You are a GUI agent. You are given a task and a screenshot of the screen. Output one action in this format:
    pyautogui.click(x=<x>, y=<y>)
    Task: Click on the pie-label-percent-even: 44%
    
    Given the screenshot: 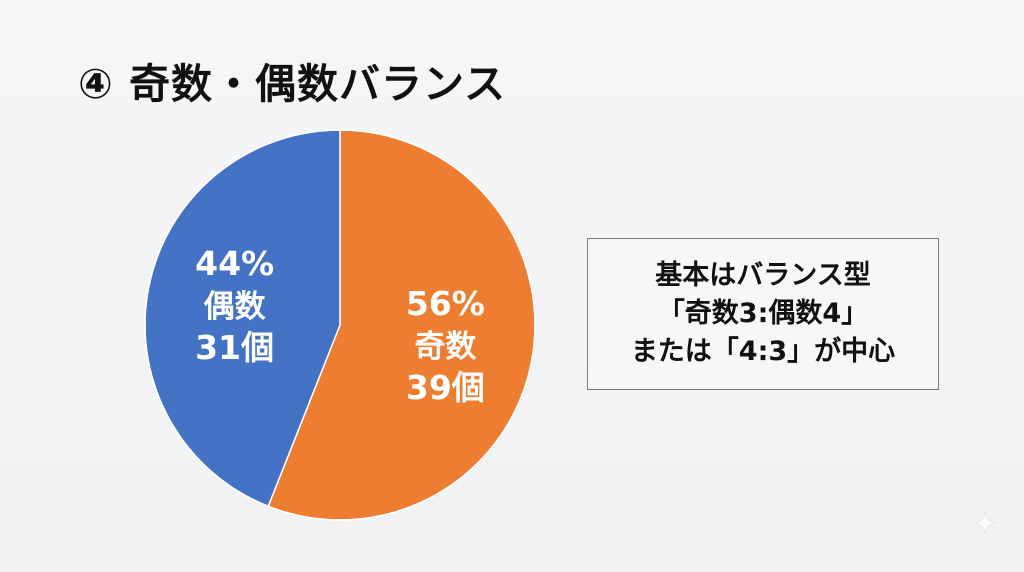 What is the action you would take?
    pyautogui.click(x=234, y=263)
    